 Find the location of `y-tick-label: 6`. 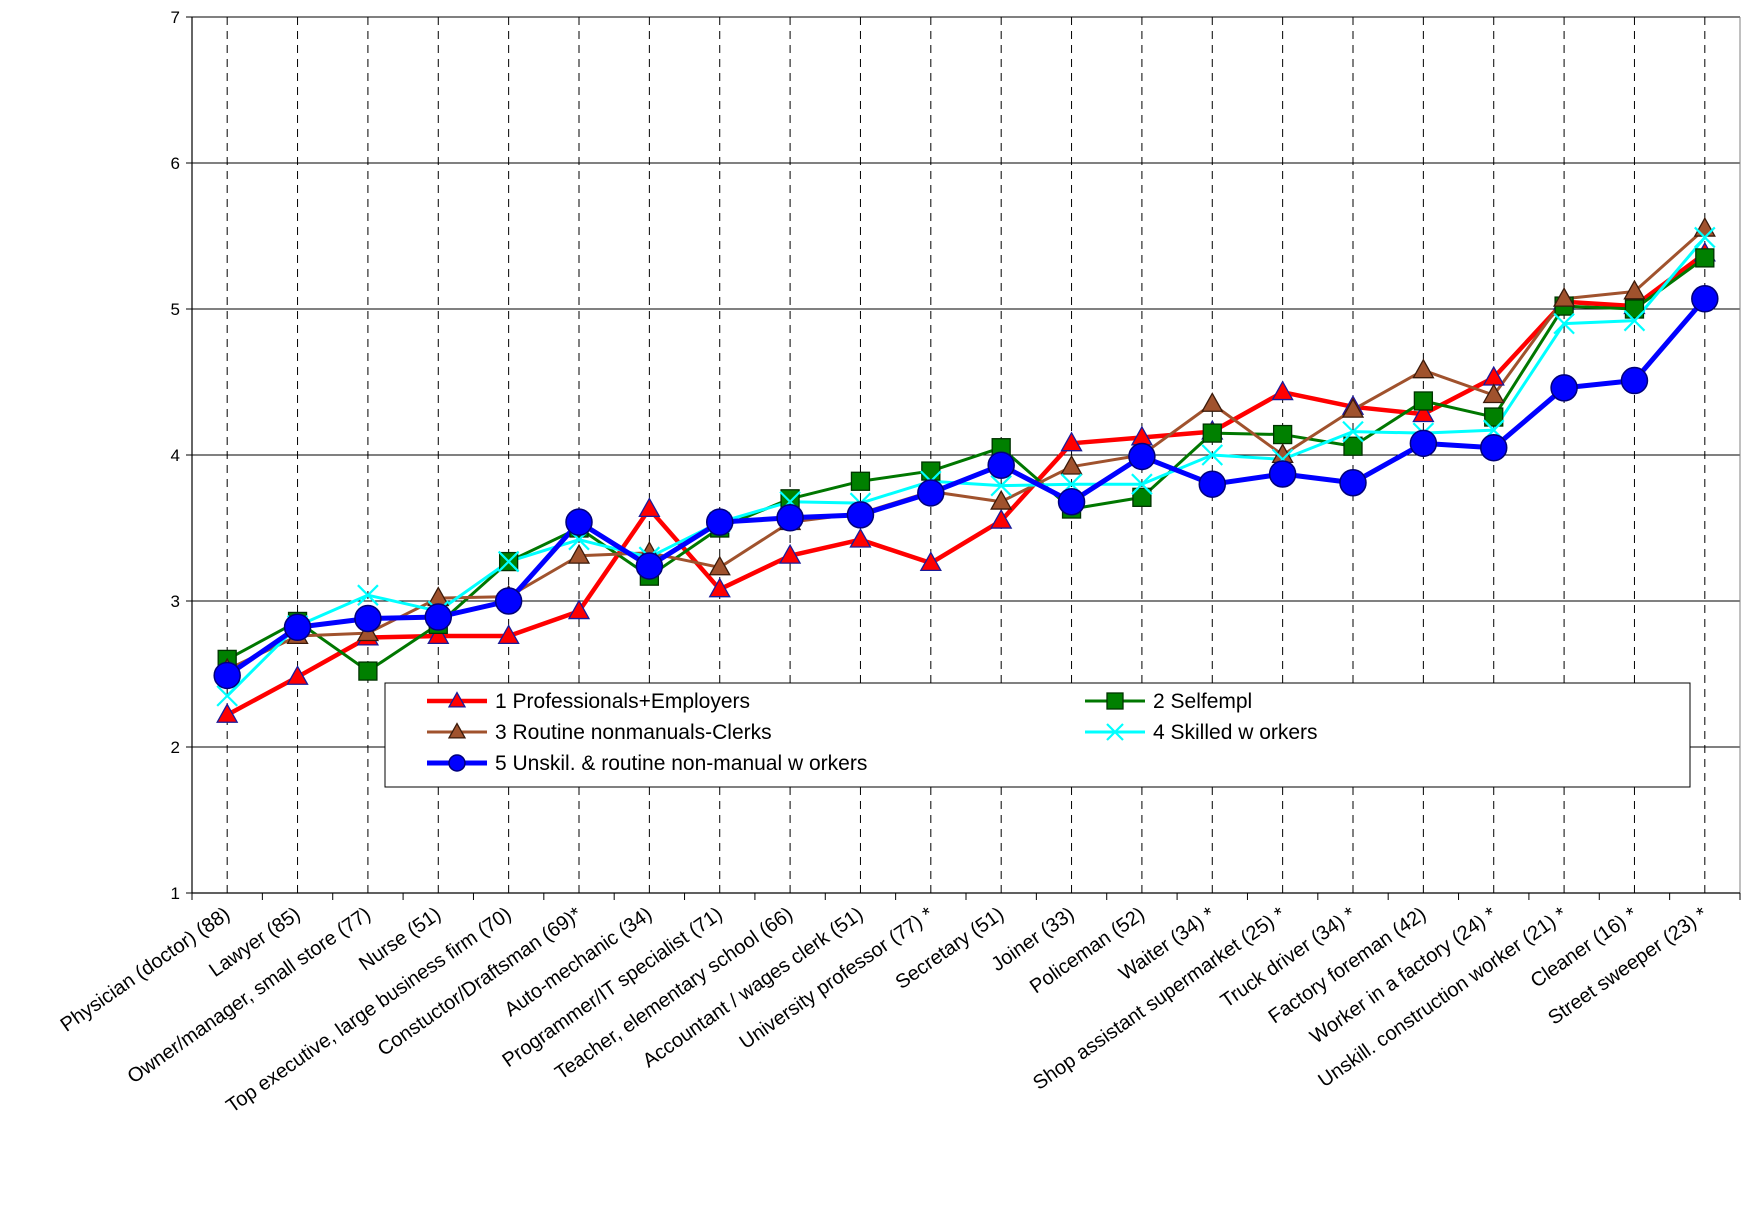

y-tick-label: 6 is located at coordinates (175, 163).